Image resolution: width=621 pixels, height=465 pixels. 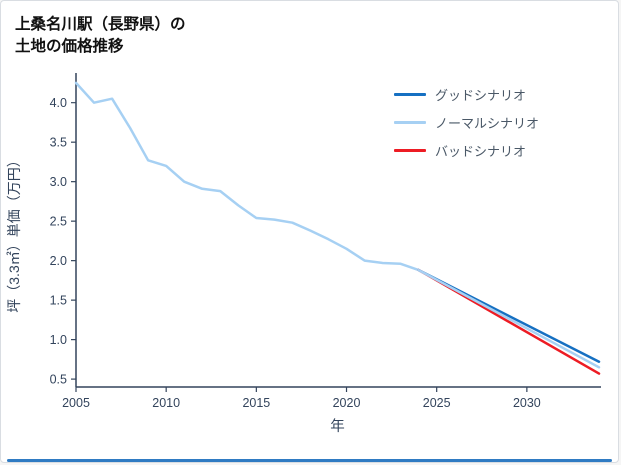 I want to click on y-tick-label: 2.0, so click(x=58, y=261).